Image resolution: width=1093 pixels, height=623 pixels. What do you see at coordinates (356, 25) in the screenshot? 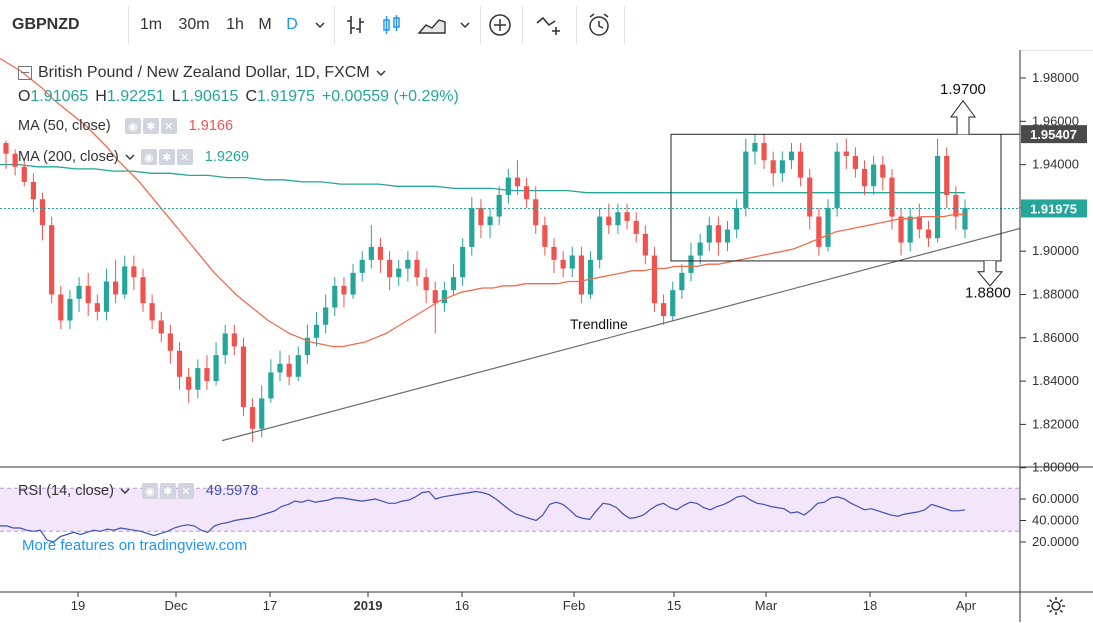
I see `indicator-icon` at bounding box center [356, 25].